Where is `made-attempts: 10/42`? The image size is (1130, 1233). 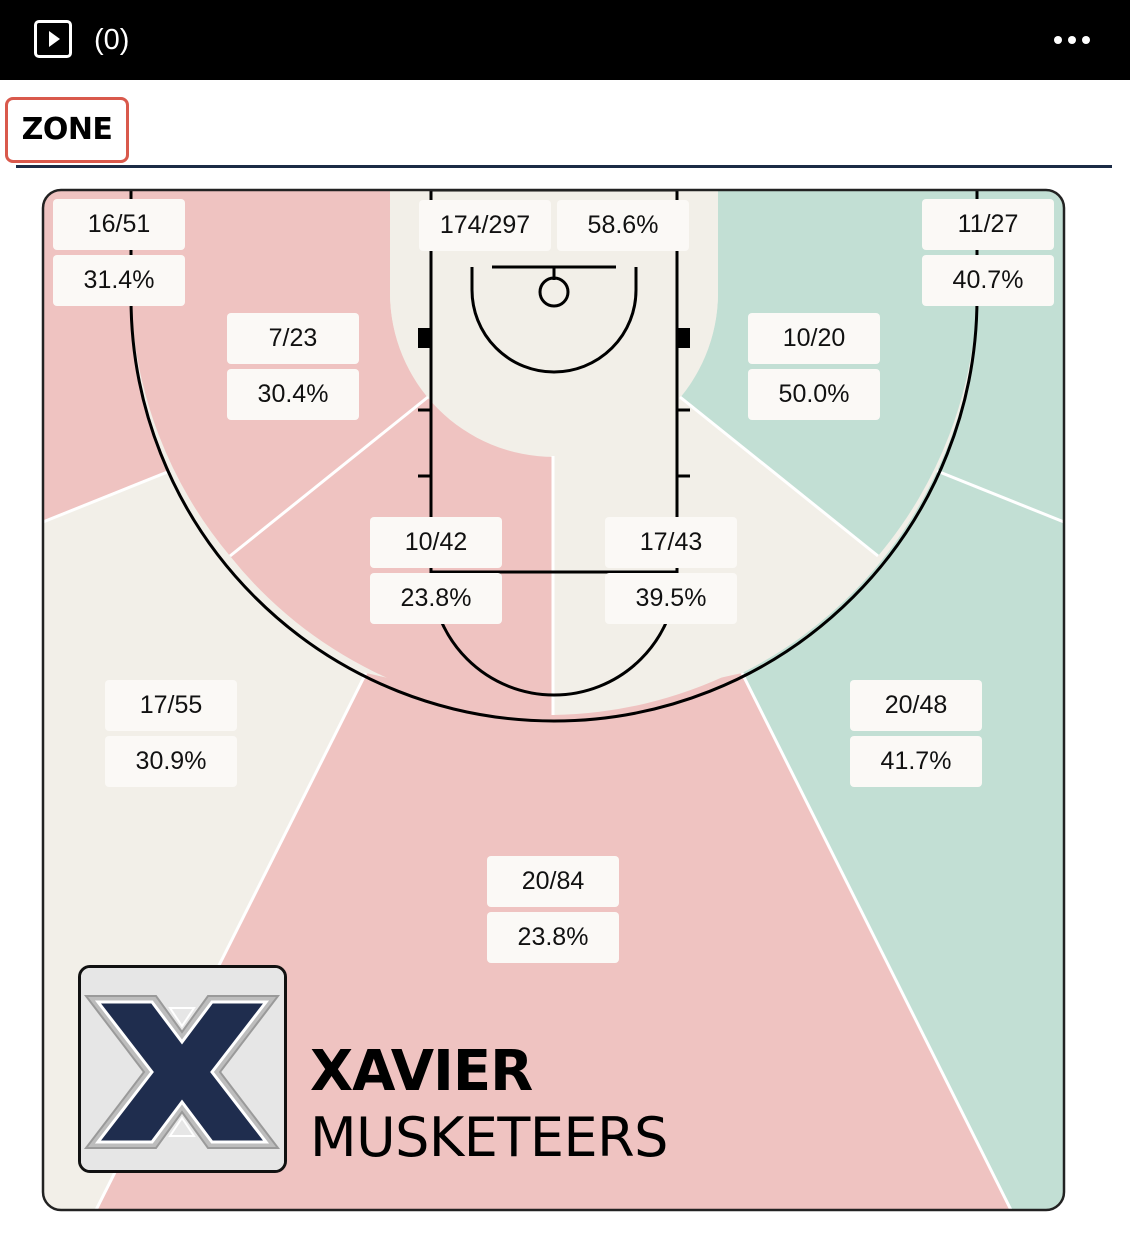 made-attempts: 10/42 is located at coordinates (436, 542).